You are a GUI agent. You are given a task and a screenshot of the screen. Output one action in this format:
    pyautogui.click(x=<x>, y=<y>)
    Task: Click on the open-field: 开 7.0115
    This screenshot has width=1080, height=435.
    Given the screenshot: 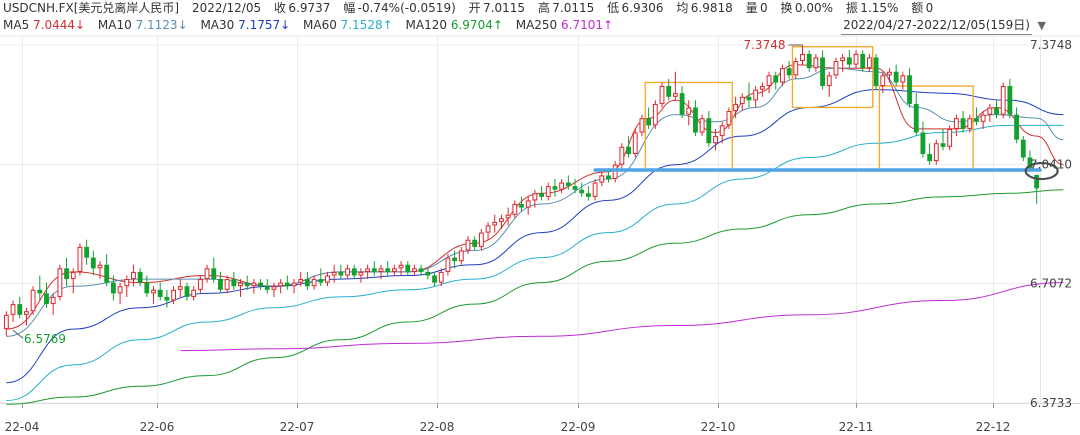 What is the action you would take?
    pyautogui.click(x=497, y=8)
    